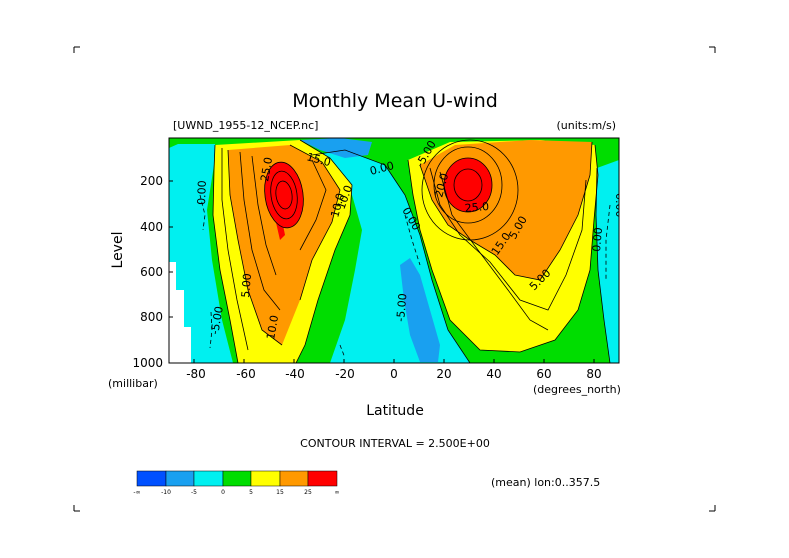  I want to click on x-axis-title: Latitude, so click(395, 411).